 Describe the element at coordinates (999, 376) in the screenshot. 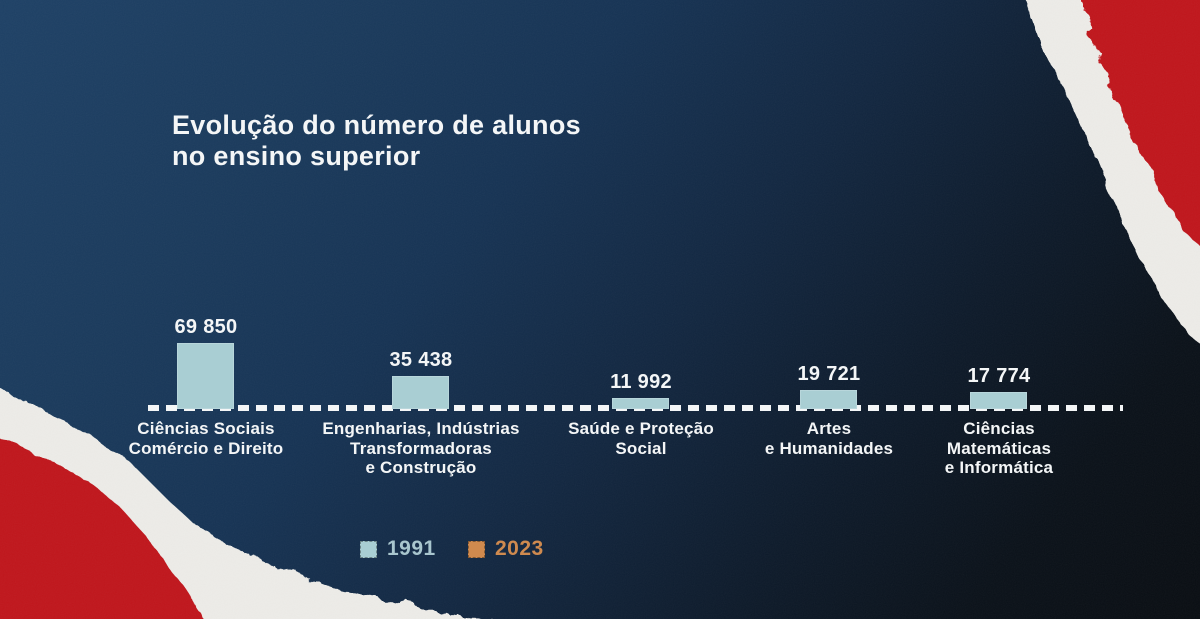

I see `bar-value-label: 17 774` at that location.